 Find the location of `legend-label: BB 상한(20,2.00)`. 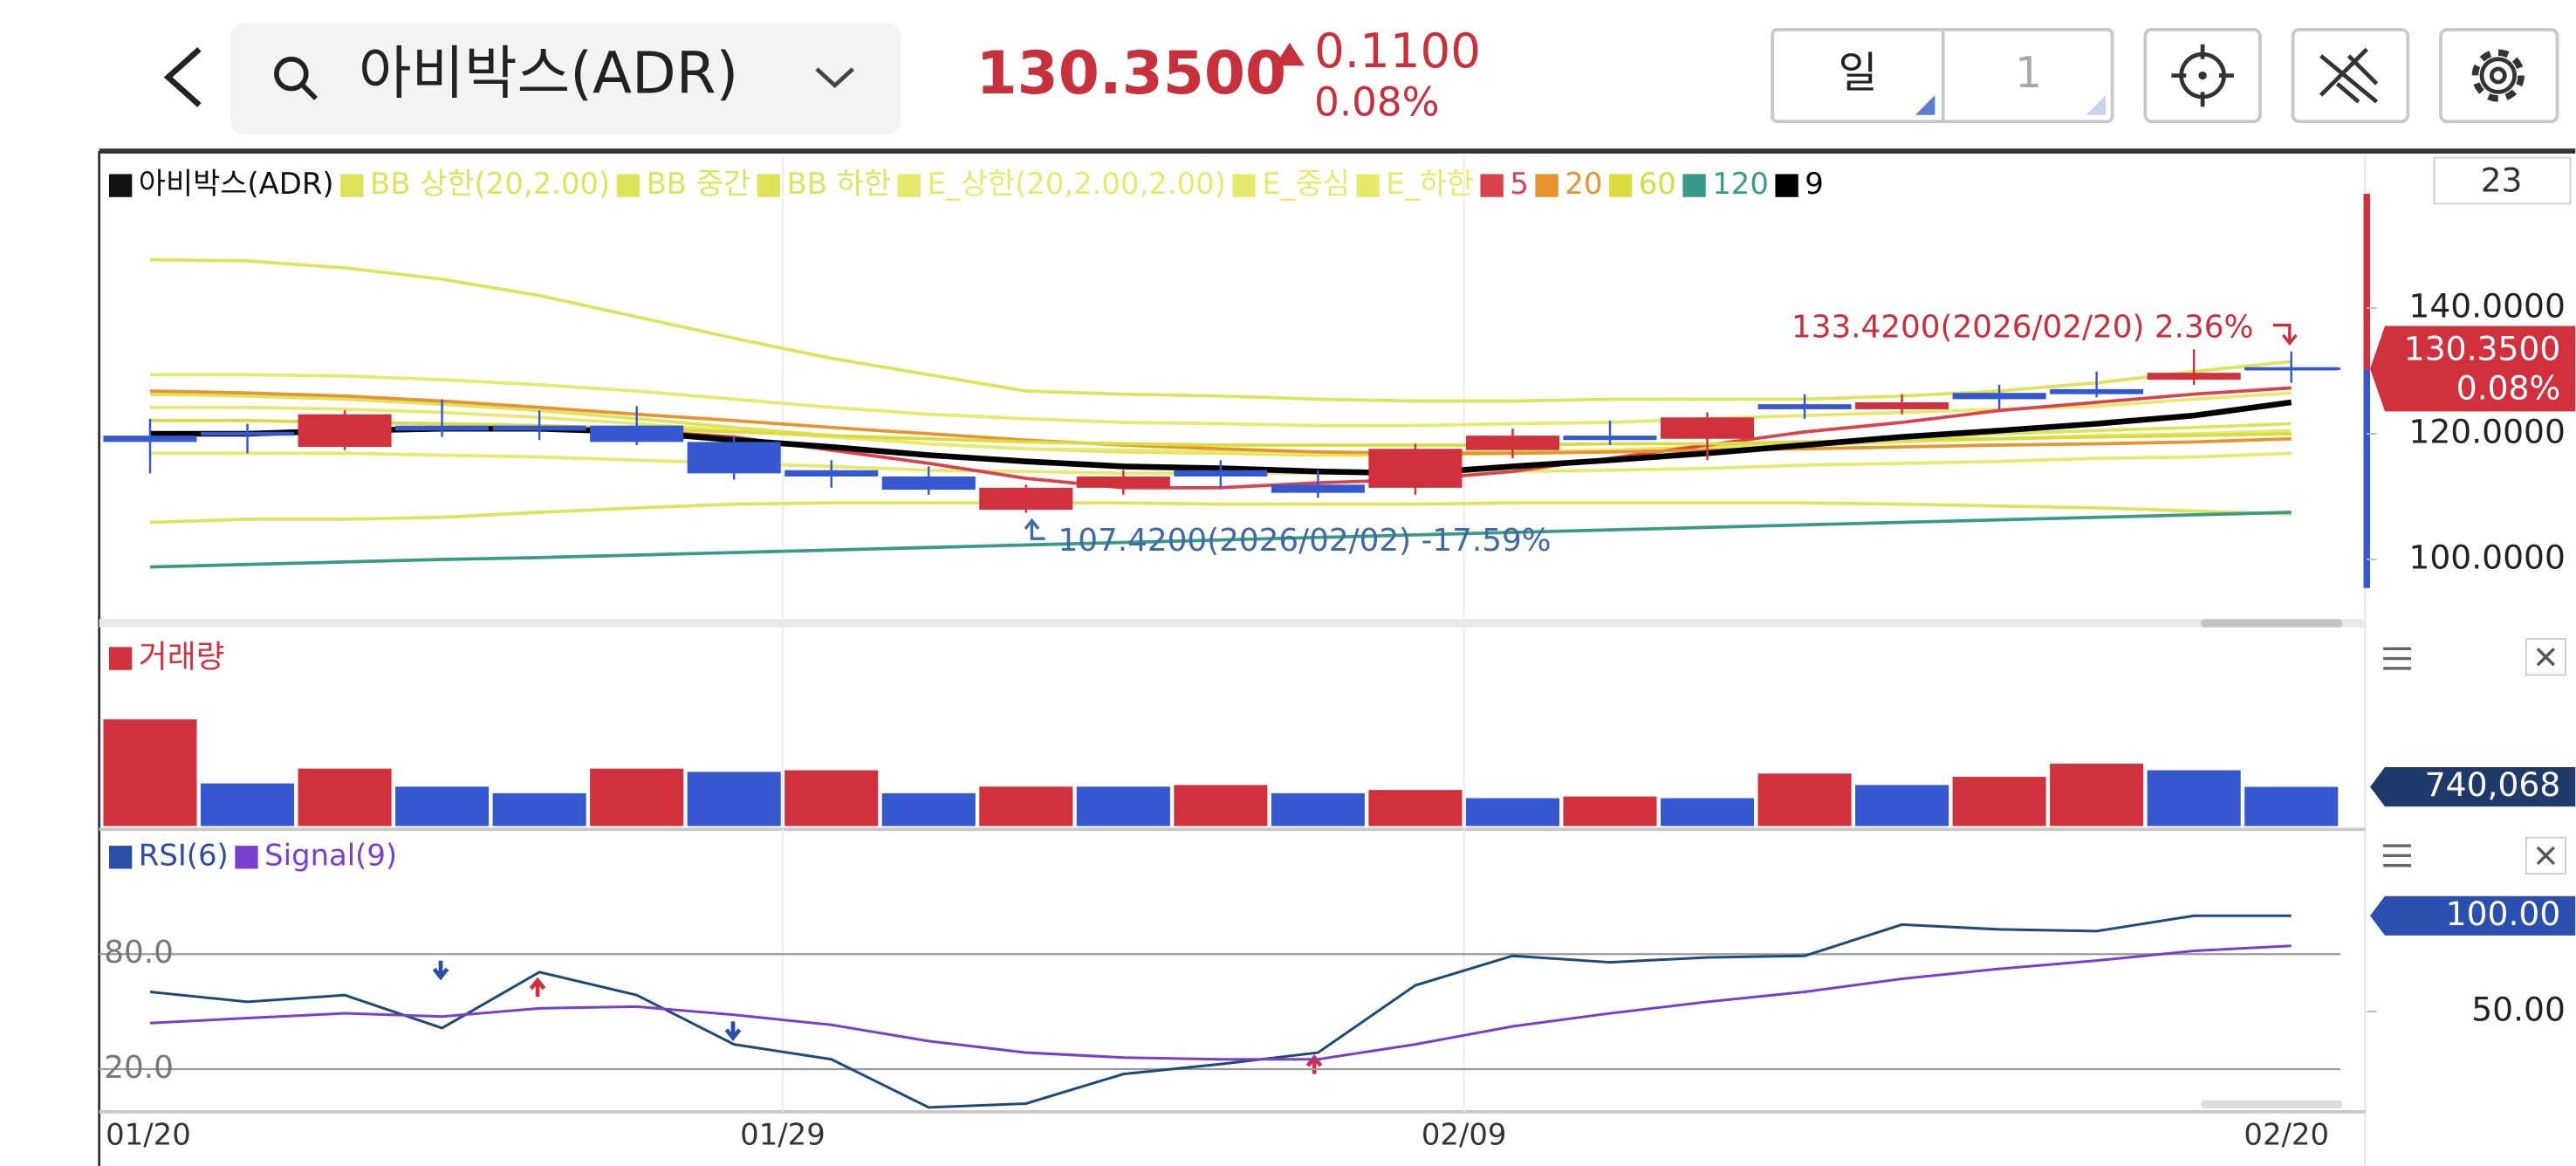

legend-label: BB 상한(20,2.00) is located at coordinates (490, 184).